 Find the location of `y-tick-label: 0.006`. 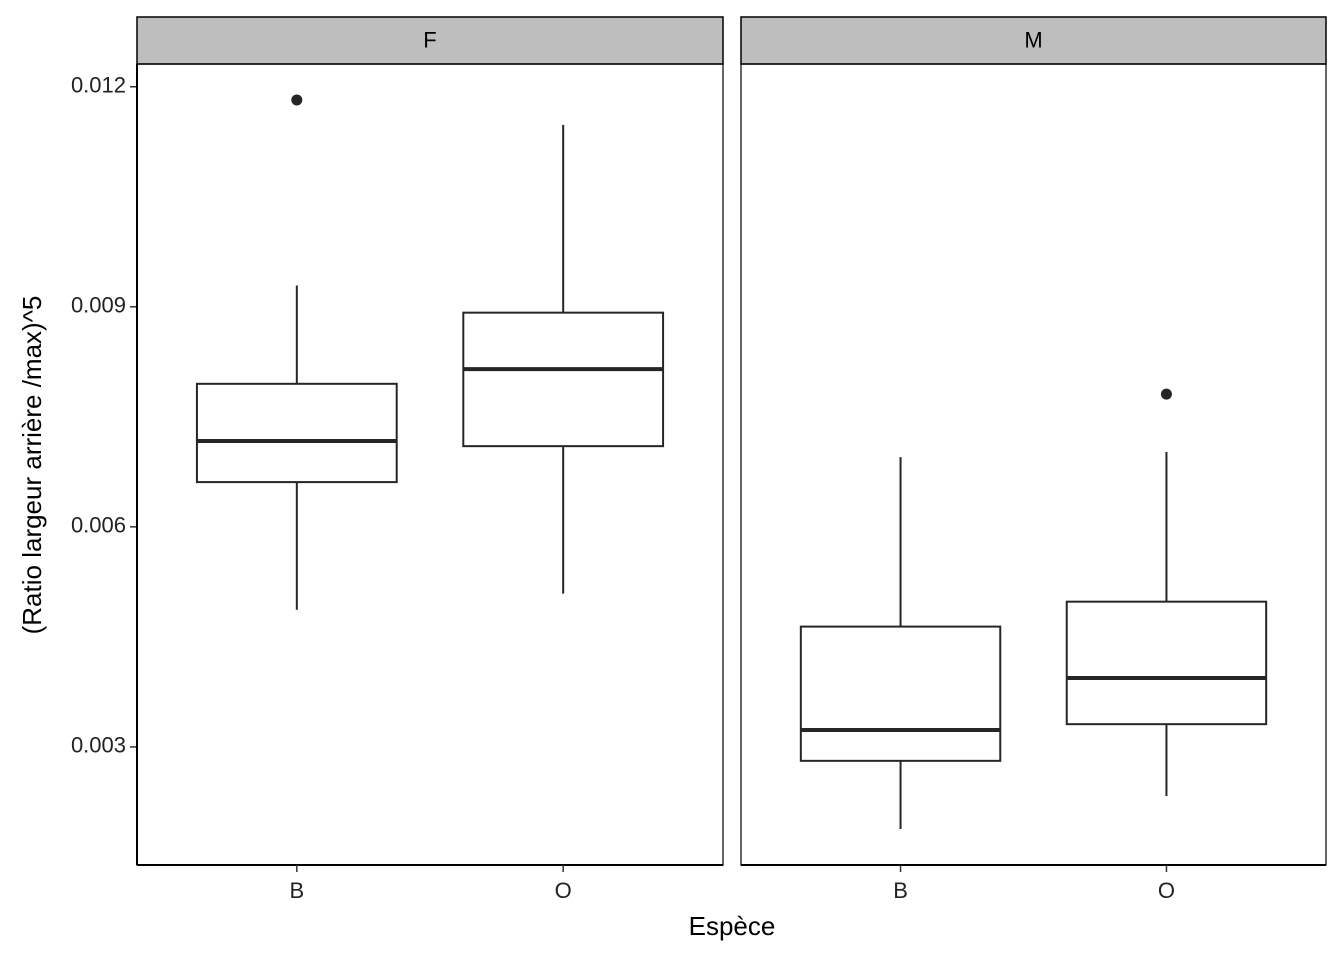

y-tick-label: 0.006 is located at coordinates (98, 525).